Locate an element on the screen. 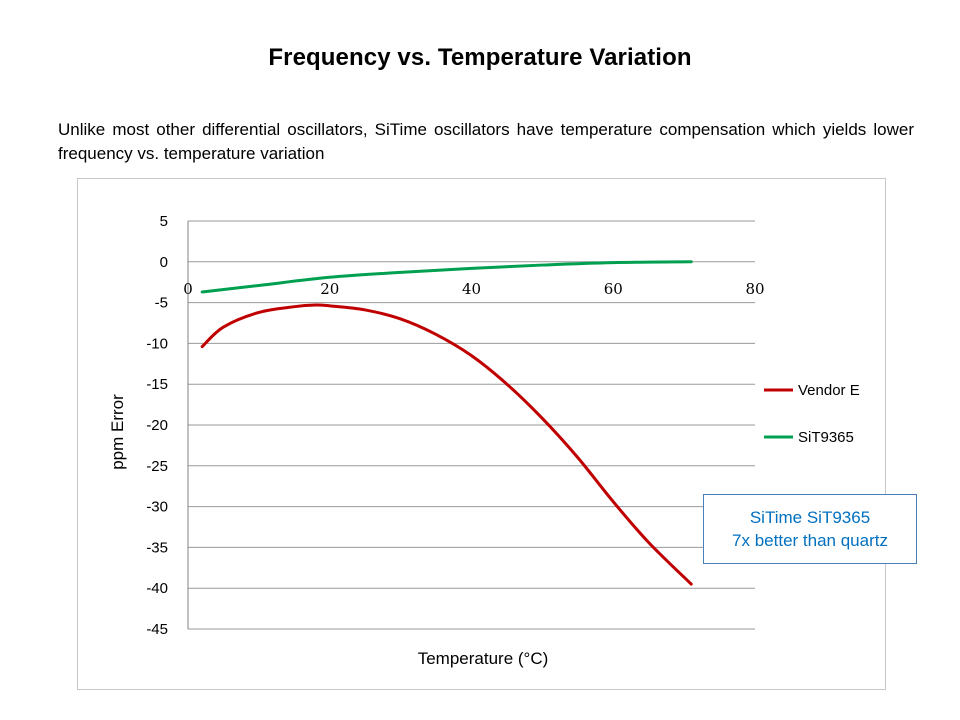 The width and height of the screenshot is (960, 720). y-tick-label: -35 is located at coordinates (157, 547).